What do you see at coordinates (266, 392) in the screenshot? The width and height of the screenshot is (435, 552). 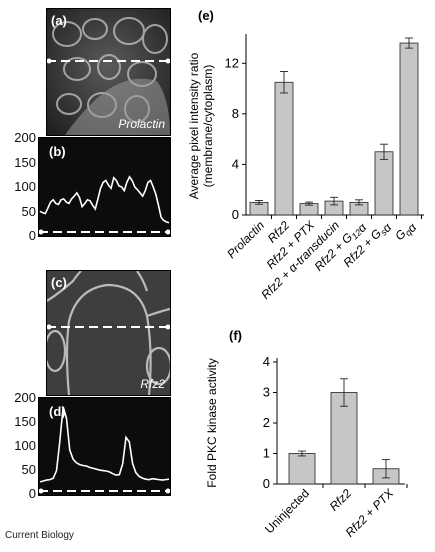 I see `y-tick-label: 3` at bounding box center [266, 392].